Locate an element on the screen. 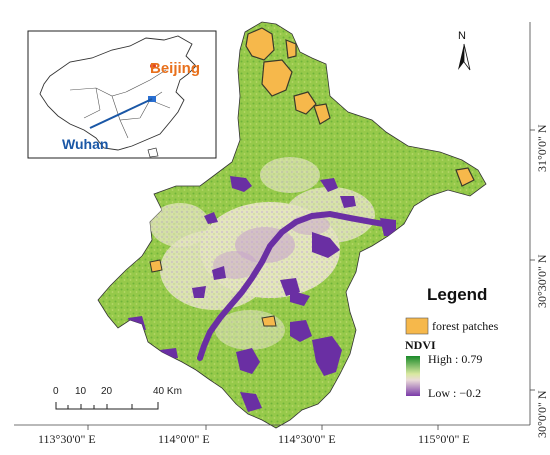 The height and width of the screenshot is (455, 550). scale-tick-20: 20 is located at coordinates (107, 391).